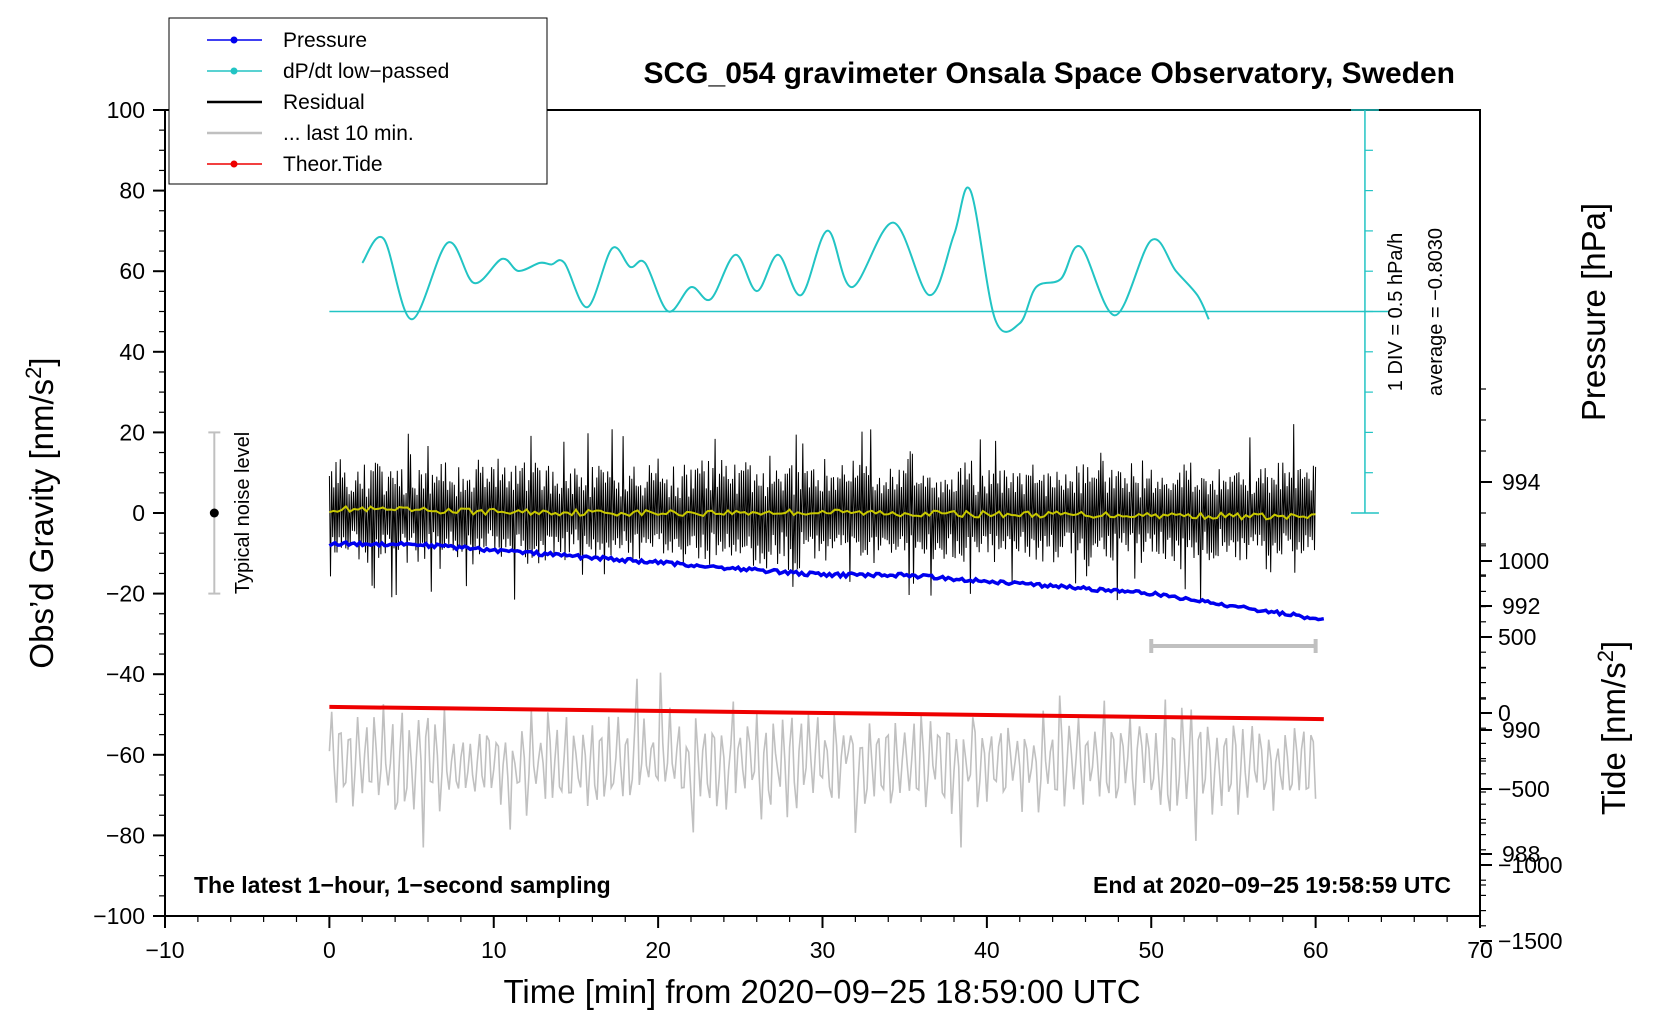  I want to click on tide-tick-label-1: 500, so click(1517, 637).